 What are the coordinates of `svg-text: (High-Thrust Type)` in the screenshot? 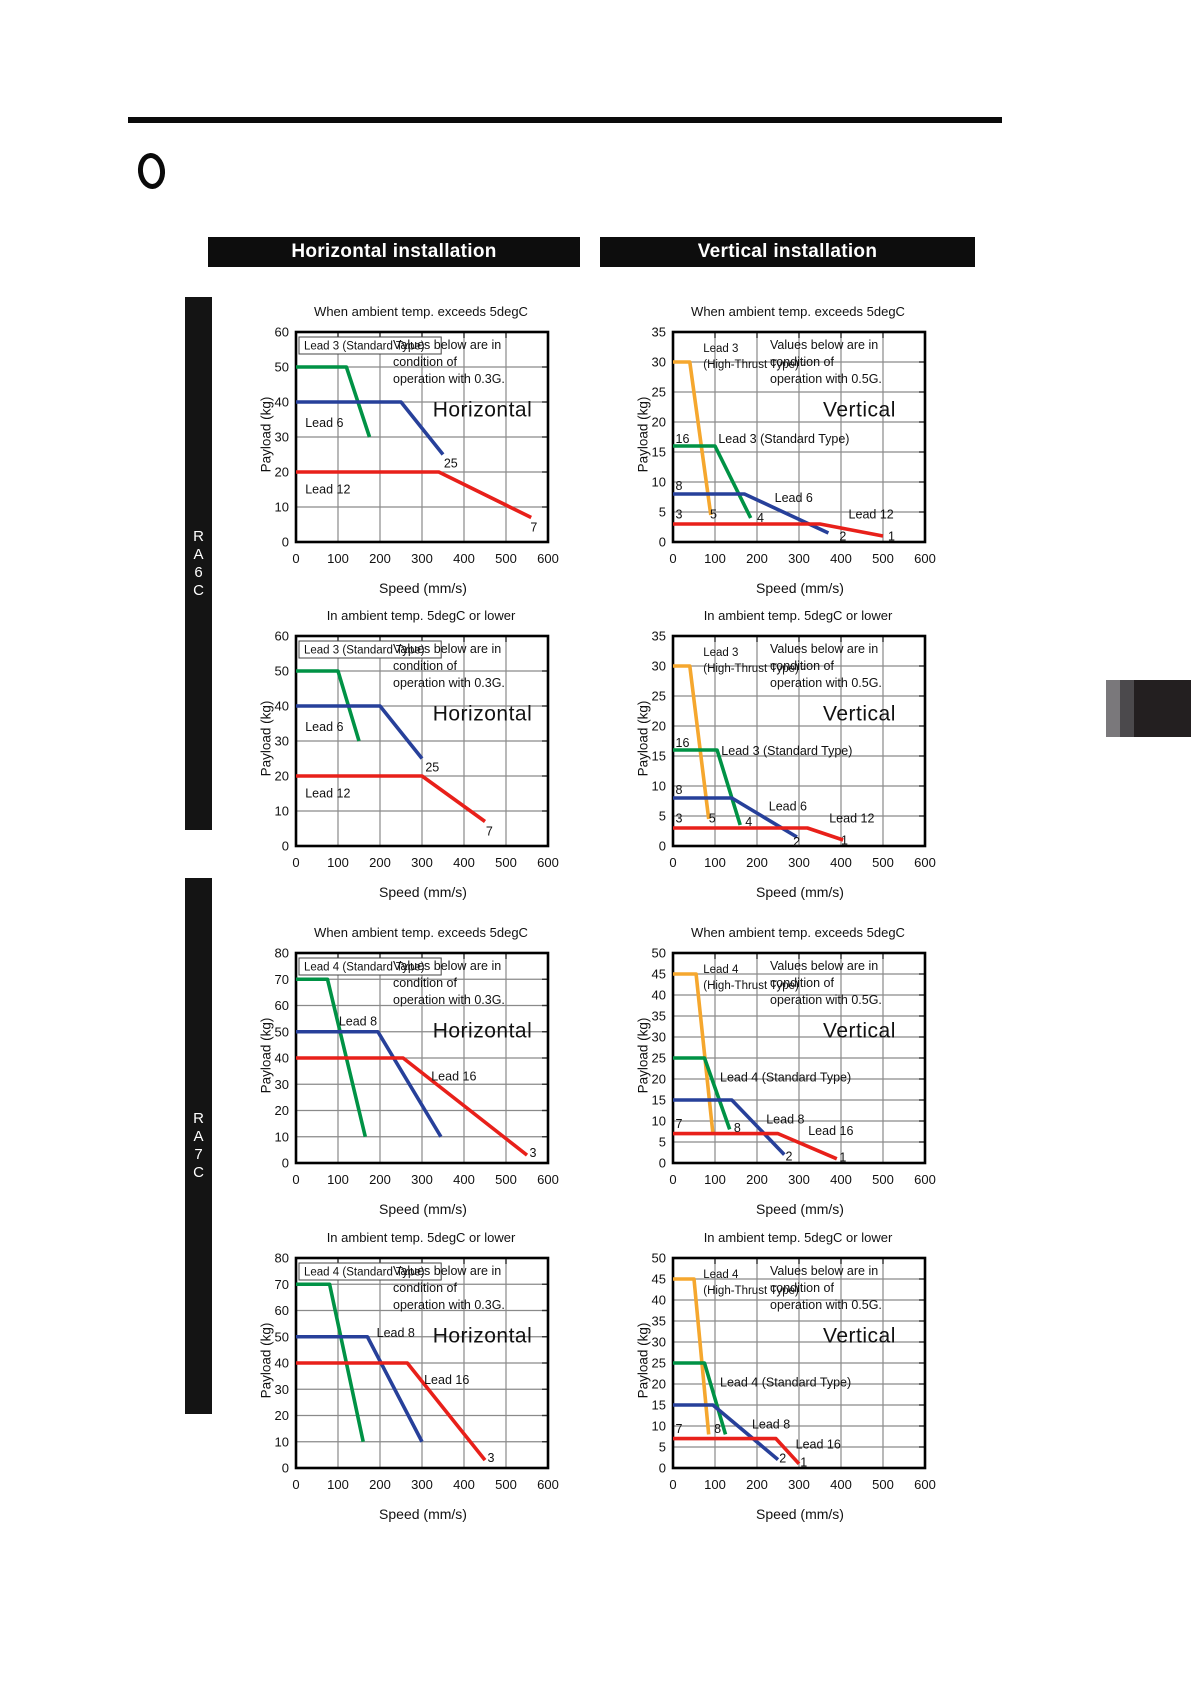 It's located at (751, 986).